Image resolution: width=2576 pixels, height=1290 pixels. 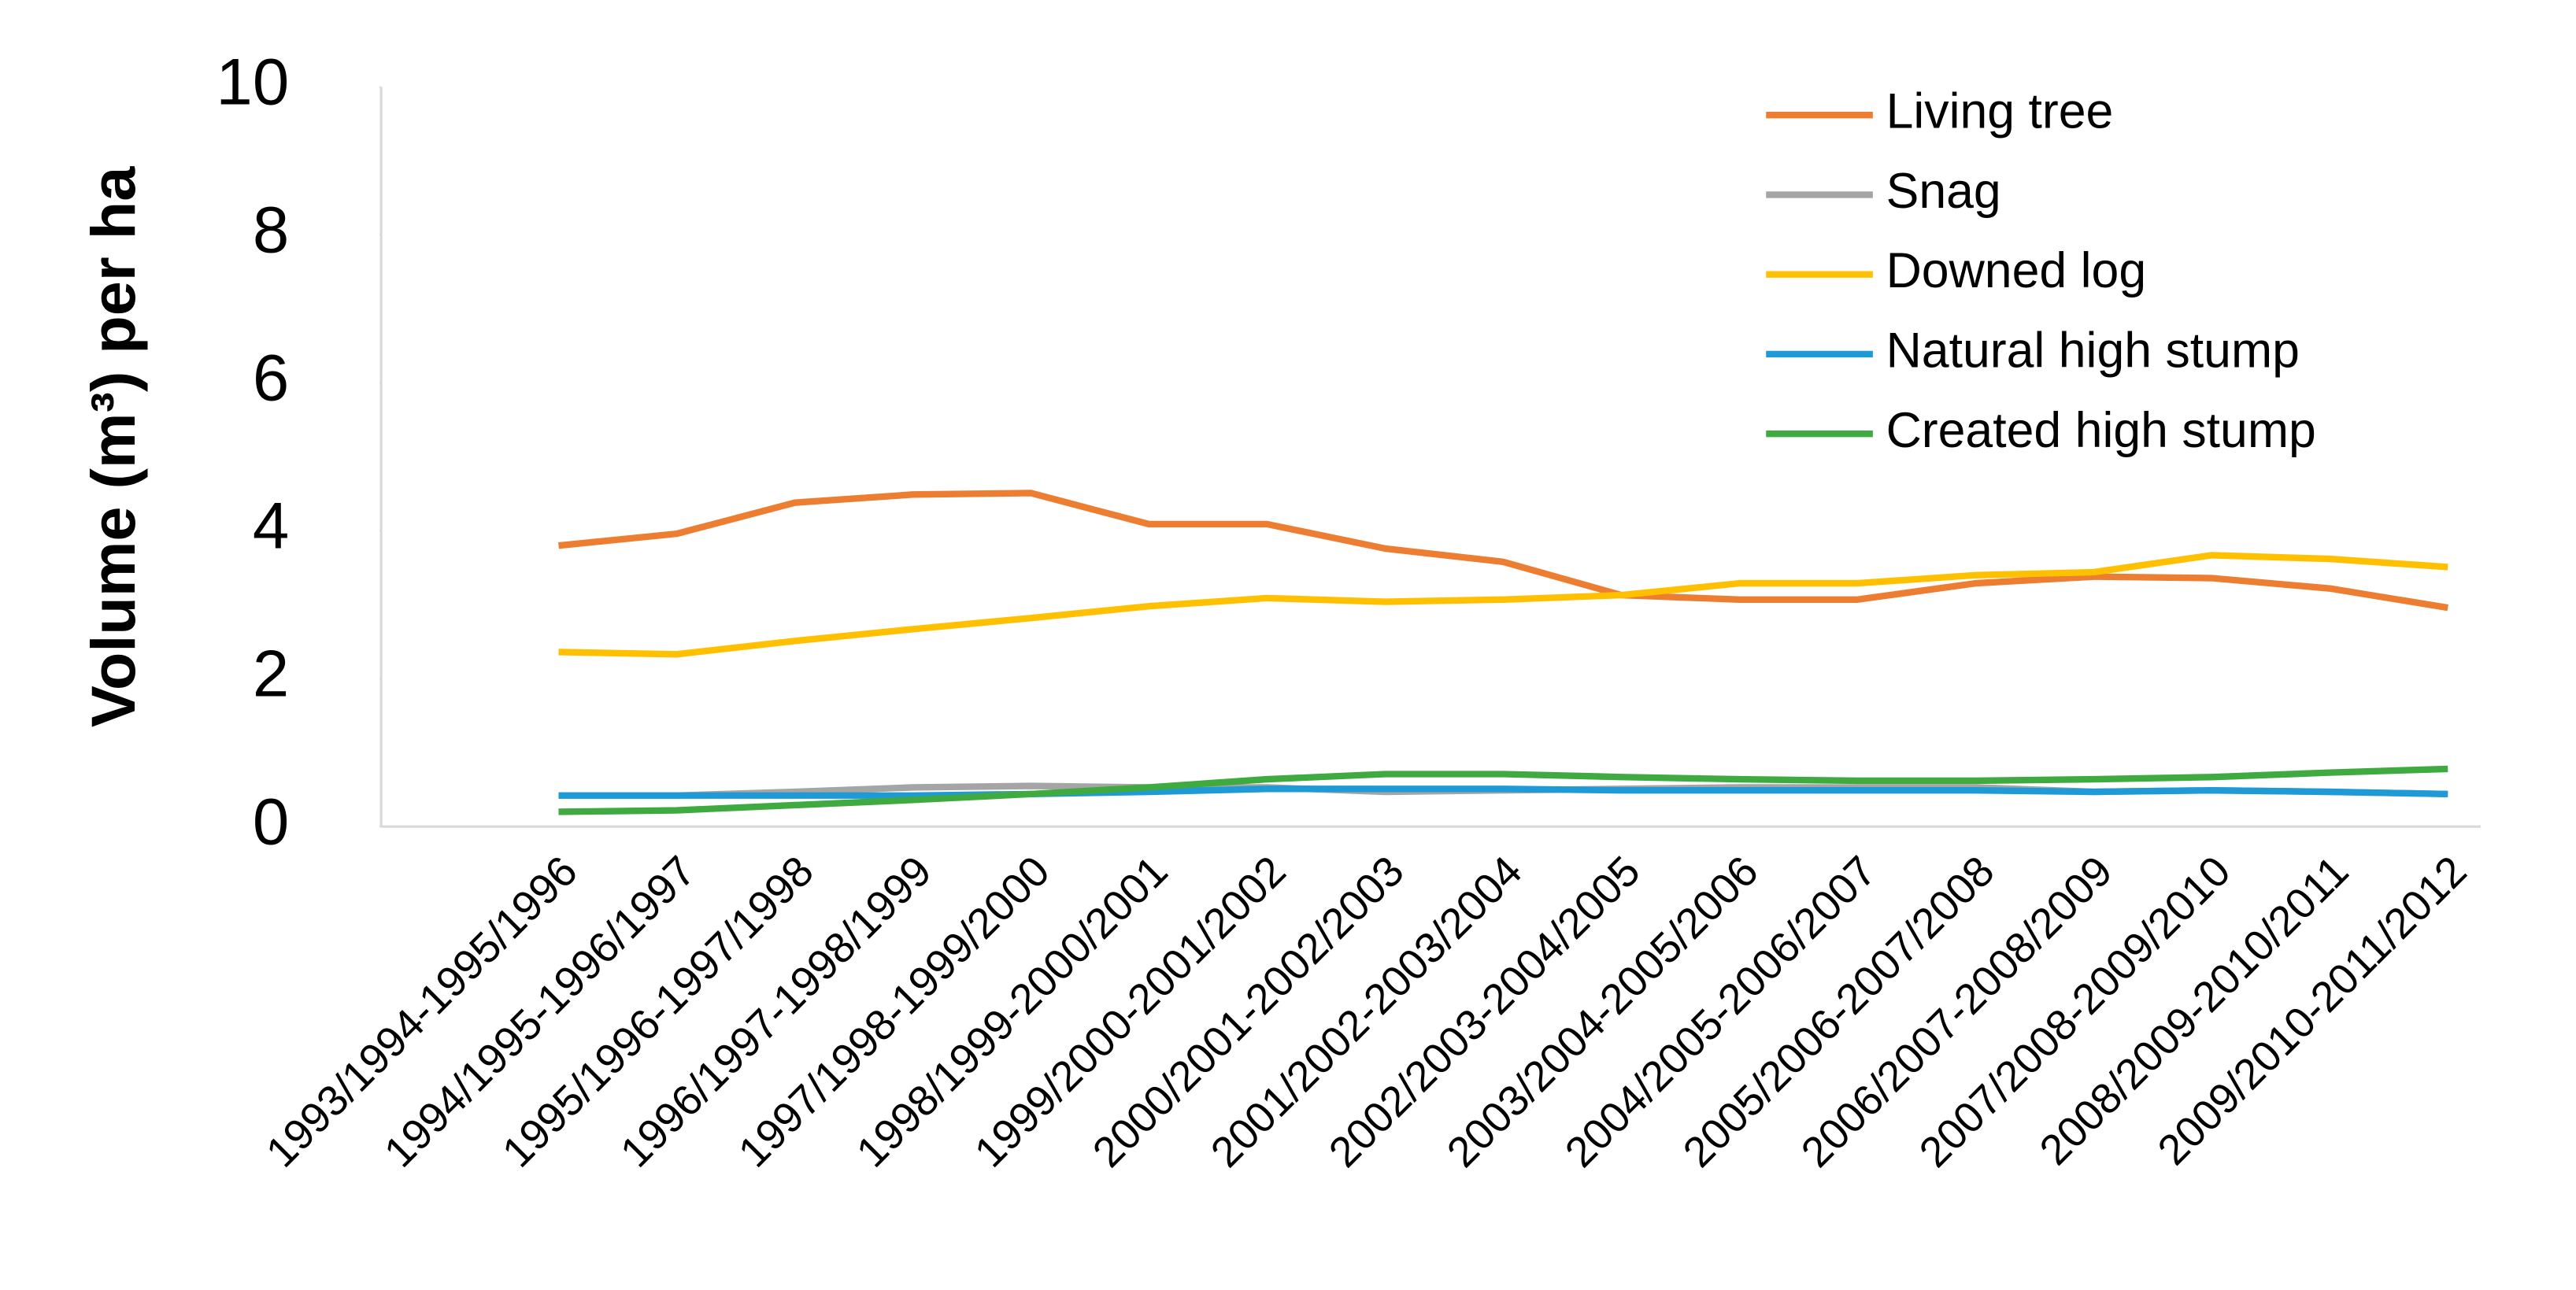 What do you see at coordinates (2000, 112) in the screenshot?
I see `legend-label: Living tree` at bounding box center [2000, 112].